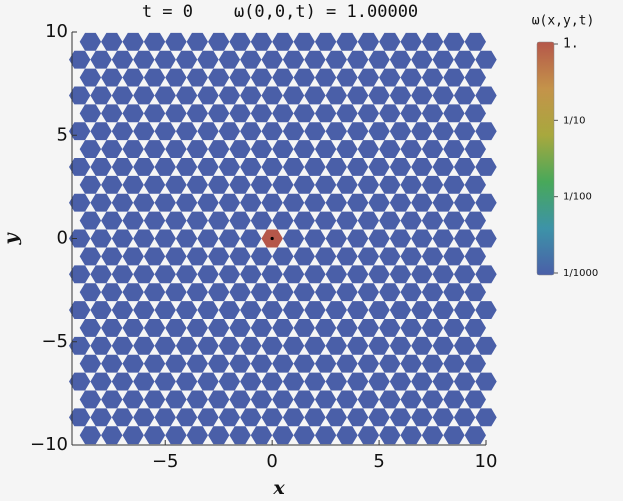 Image resolution: width=623 pixels, height=501 pixels. What do you see at coordinates (571, 44) in the screenshot?
I see `colorbar-tick-label: 1.` at bounding box center [571, 44].